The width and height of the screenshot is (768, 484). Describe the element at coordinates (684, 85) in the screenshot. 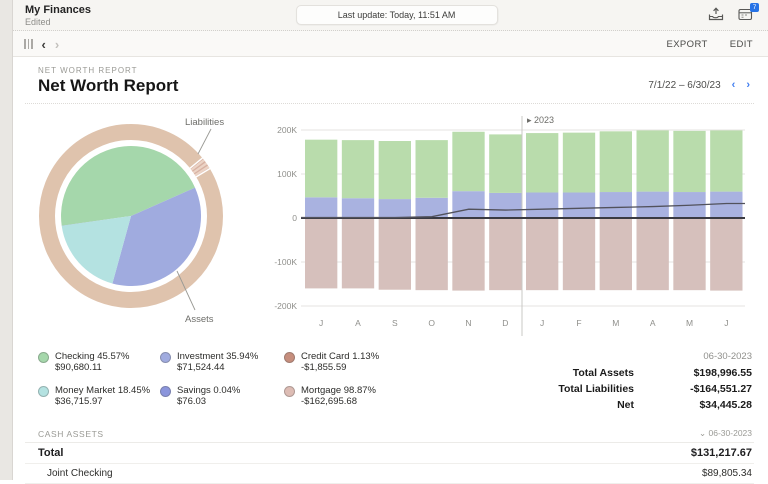

I see `date-range-label: 7/1/22 – 6/30/23` at that location.